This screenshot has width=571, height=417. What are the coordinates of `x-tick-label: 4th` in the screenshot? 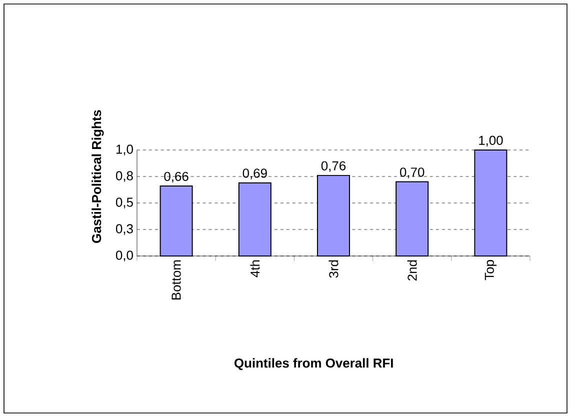 It's located at (255, 269).